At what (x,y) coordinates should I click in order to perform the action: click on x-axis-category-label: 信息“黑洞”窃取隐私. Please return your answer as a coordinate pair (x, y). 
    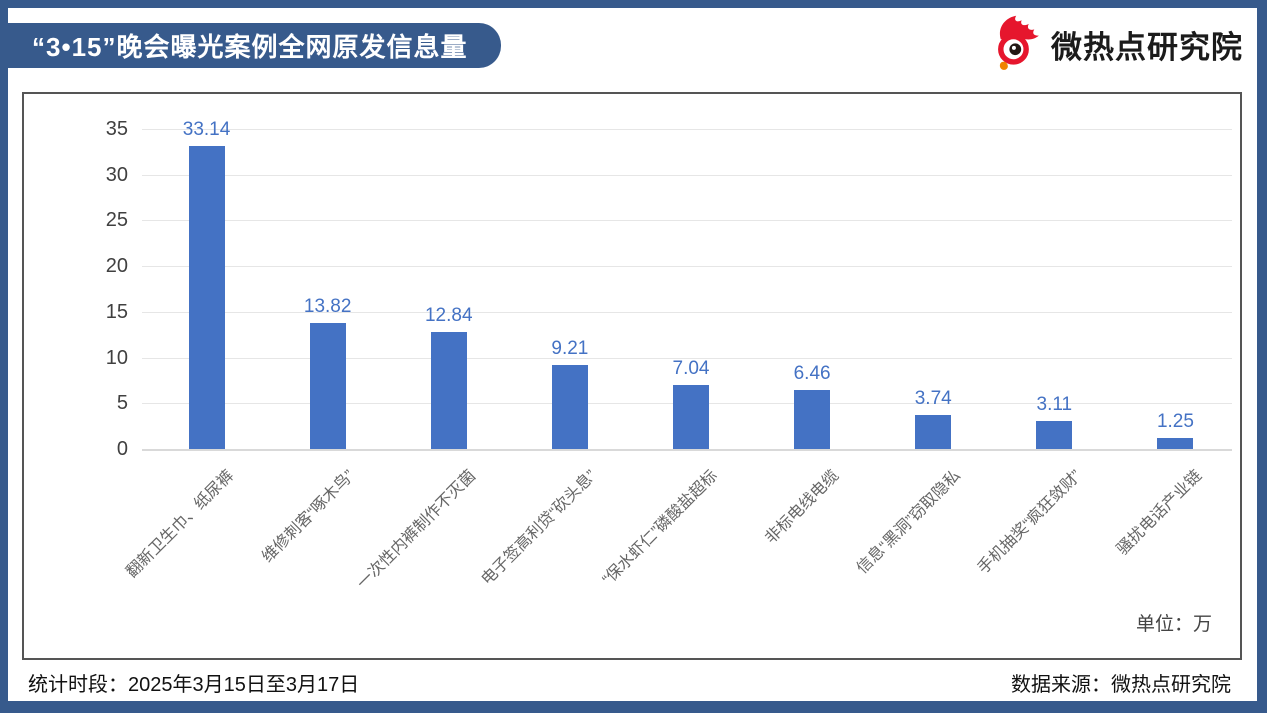
    Looking at the image, I should click on (908, 522).